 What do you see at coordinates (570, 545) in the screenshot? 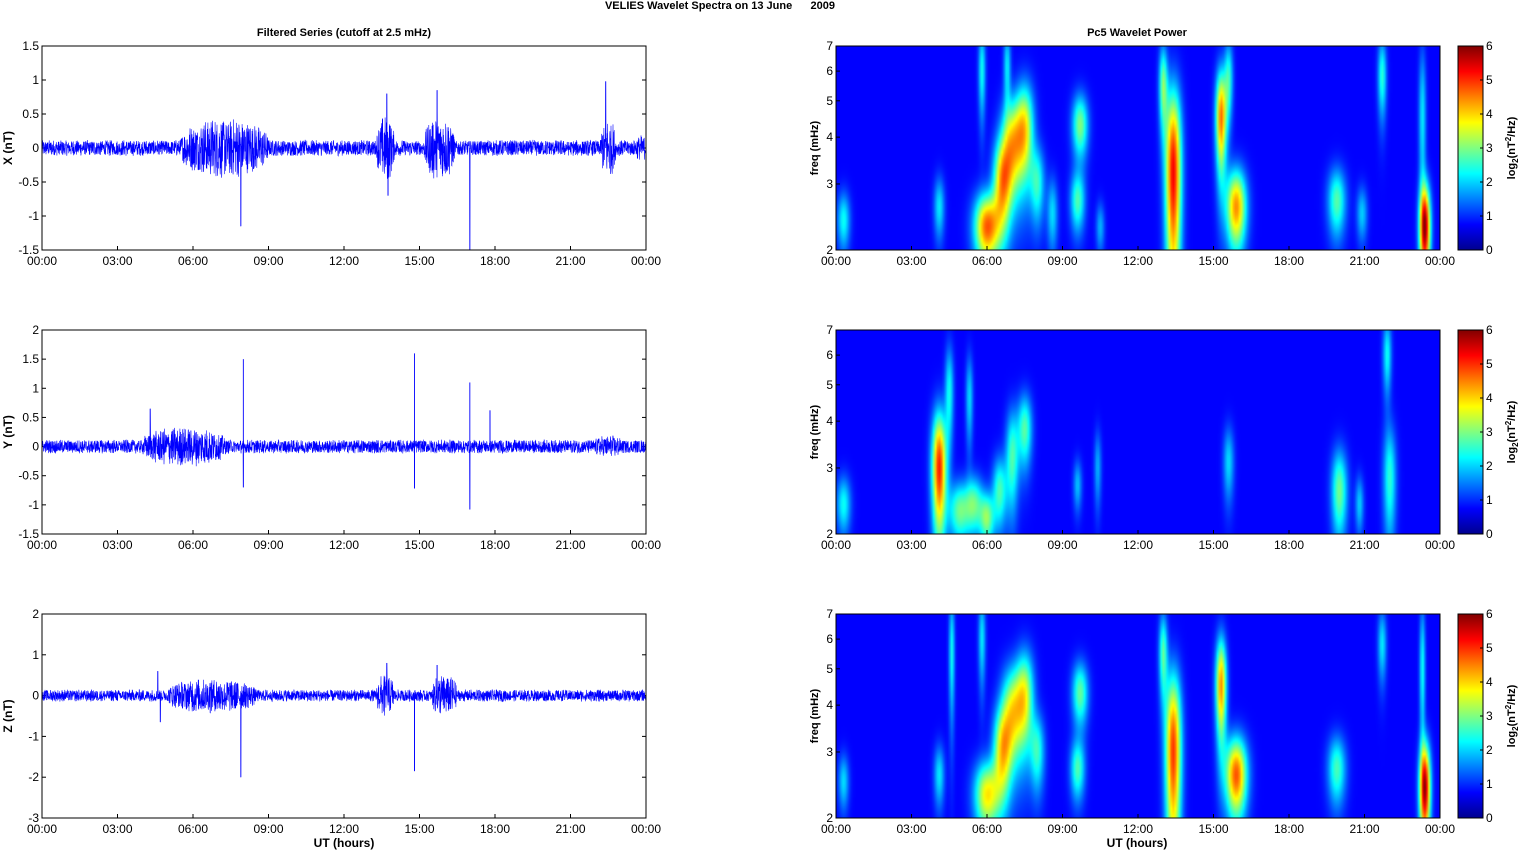
I see `time-series-y-xtick-label: 21:00` at bounding box center [570, 545].